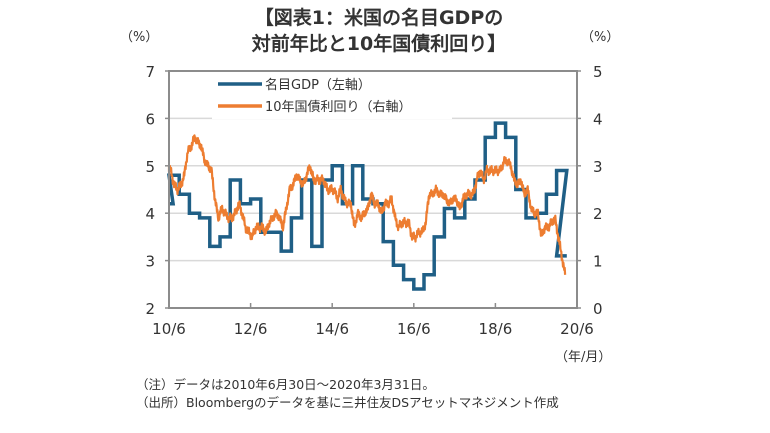  Describe the element at coordinates (598, 214) in the screenshot. I see `y-right-tick-label: 2` at that location.